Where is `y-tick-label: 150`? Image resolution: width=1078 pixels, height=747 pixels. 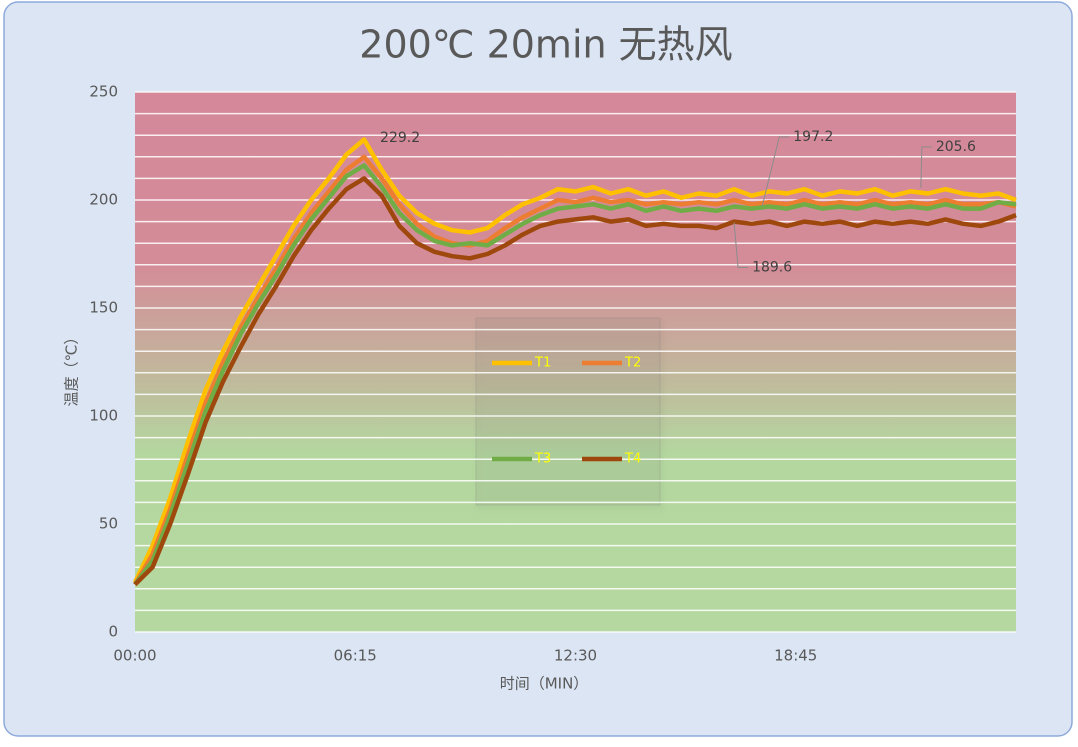 y-tick-label: 150 is located at coordinates (103, 308).